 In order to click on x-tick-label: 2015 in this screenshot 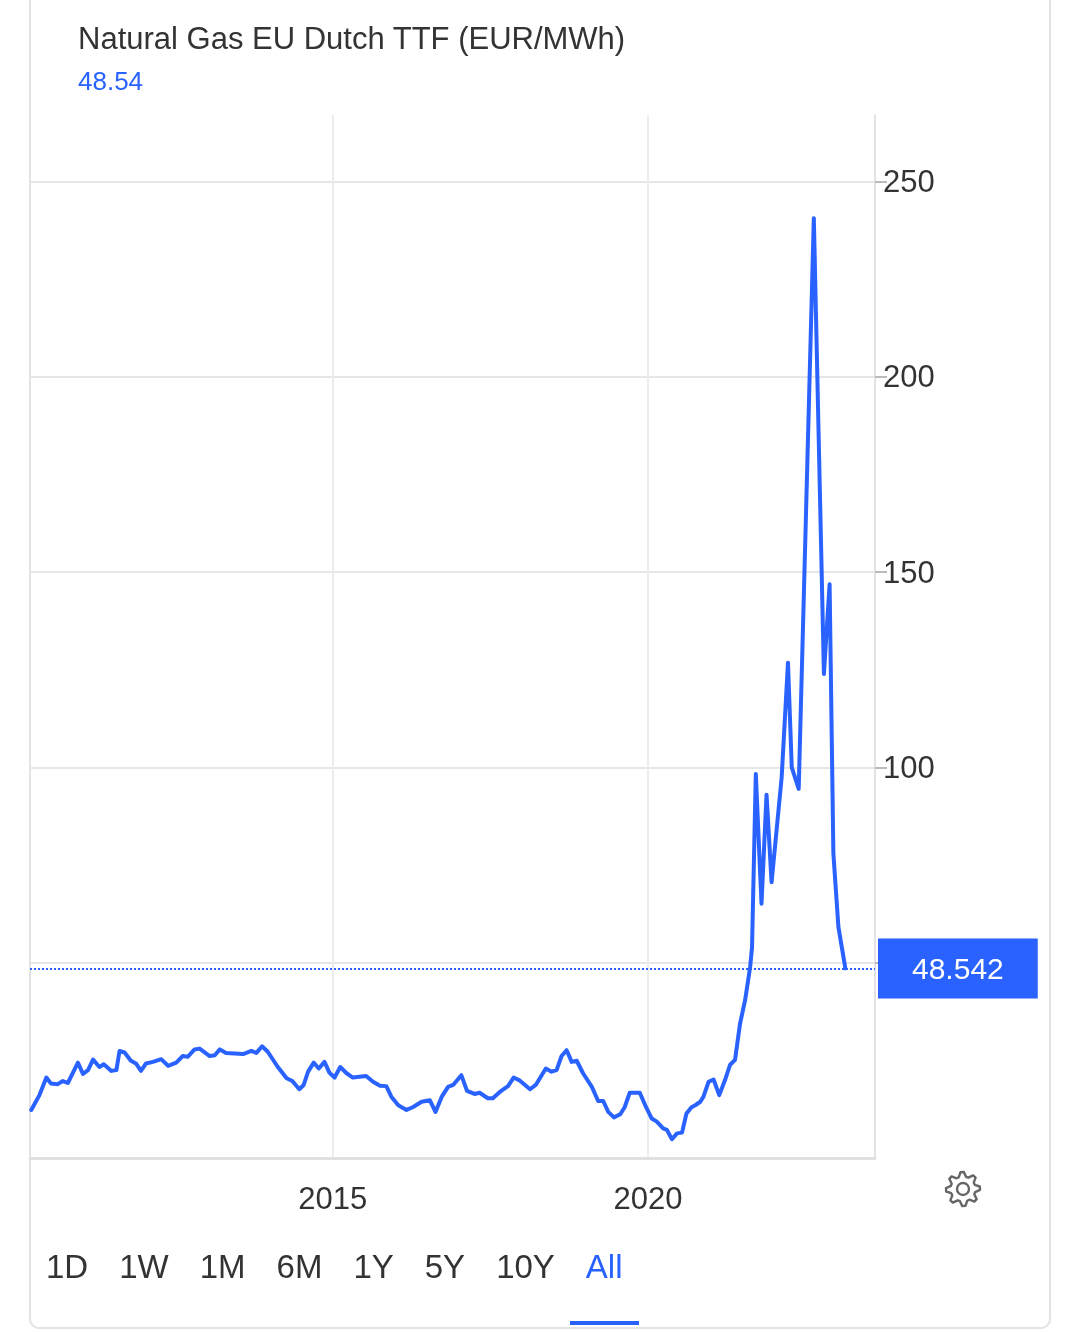, I will do `click(333, 1198)`.